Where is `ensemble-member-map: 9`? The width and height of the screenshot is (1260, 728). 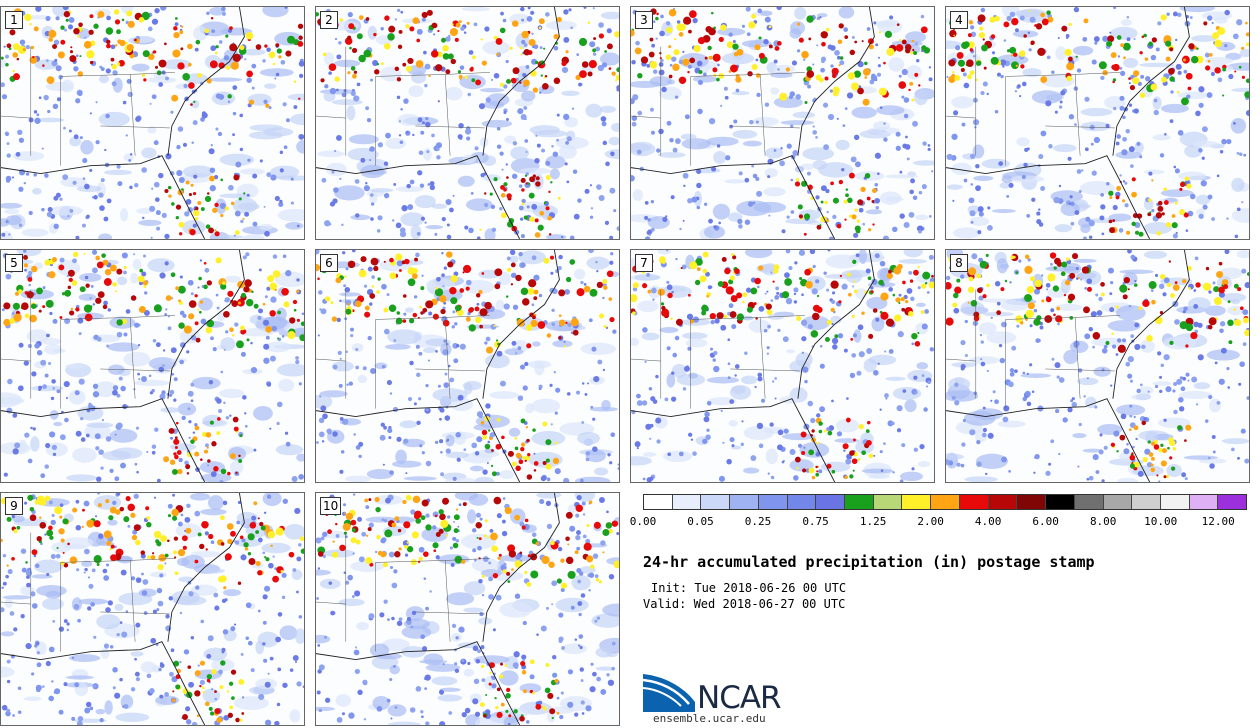 ensemble-member-map: 9 is located at coordinates (152, 609).